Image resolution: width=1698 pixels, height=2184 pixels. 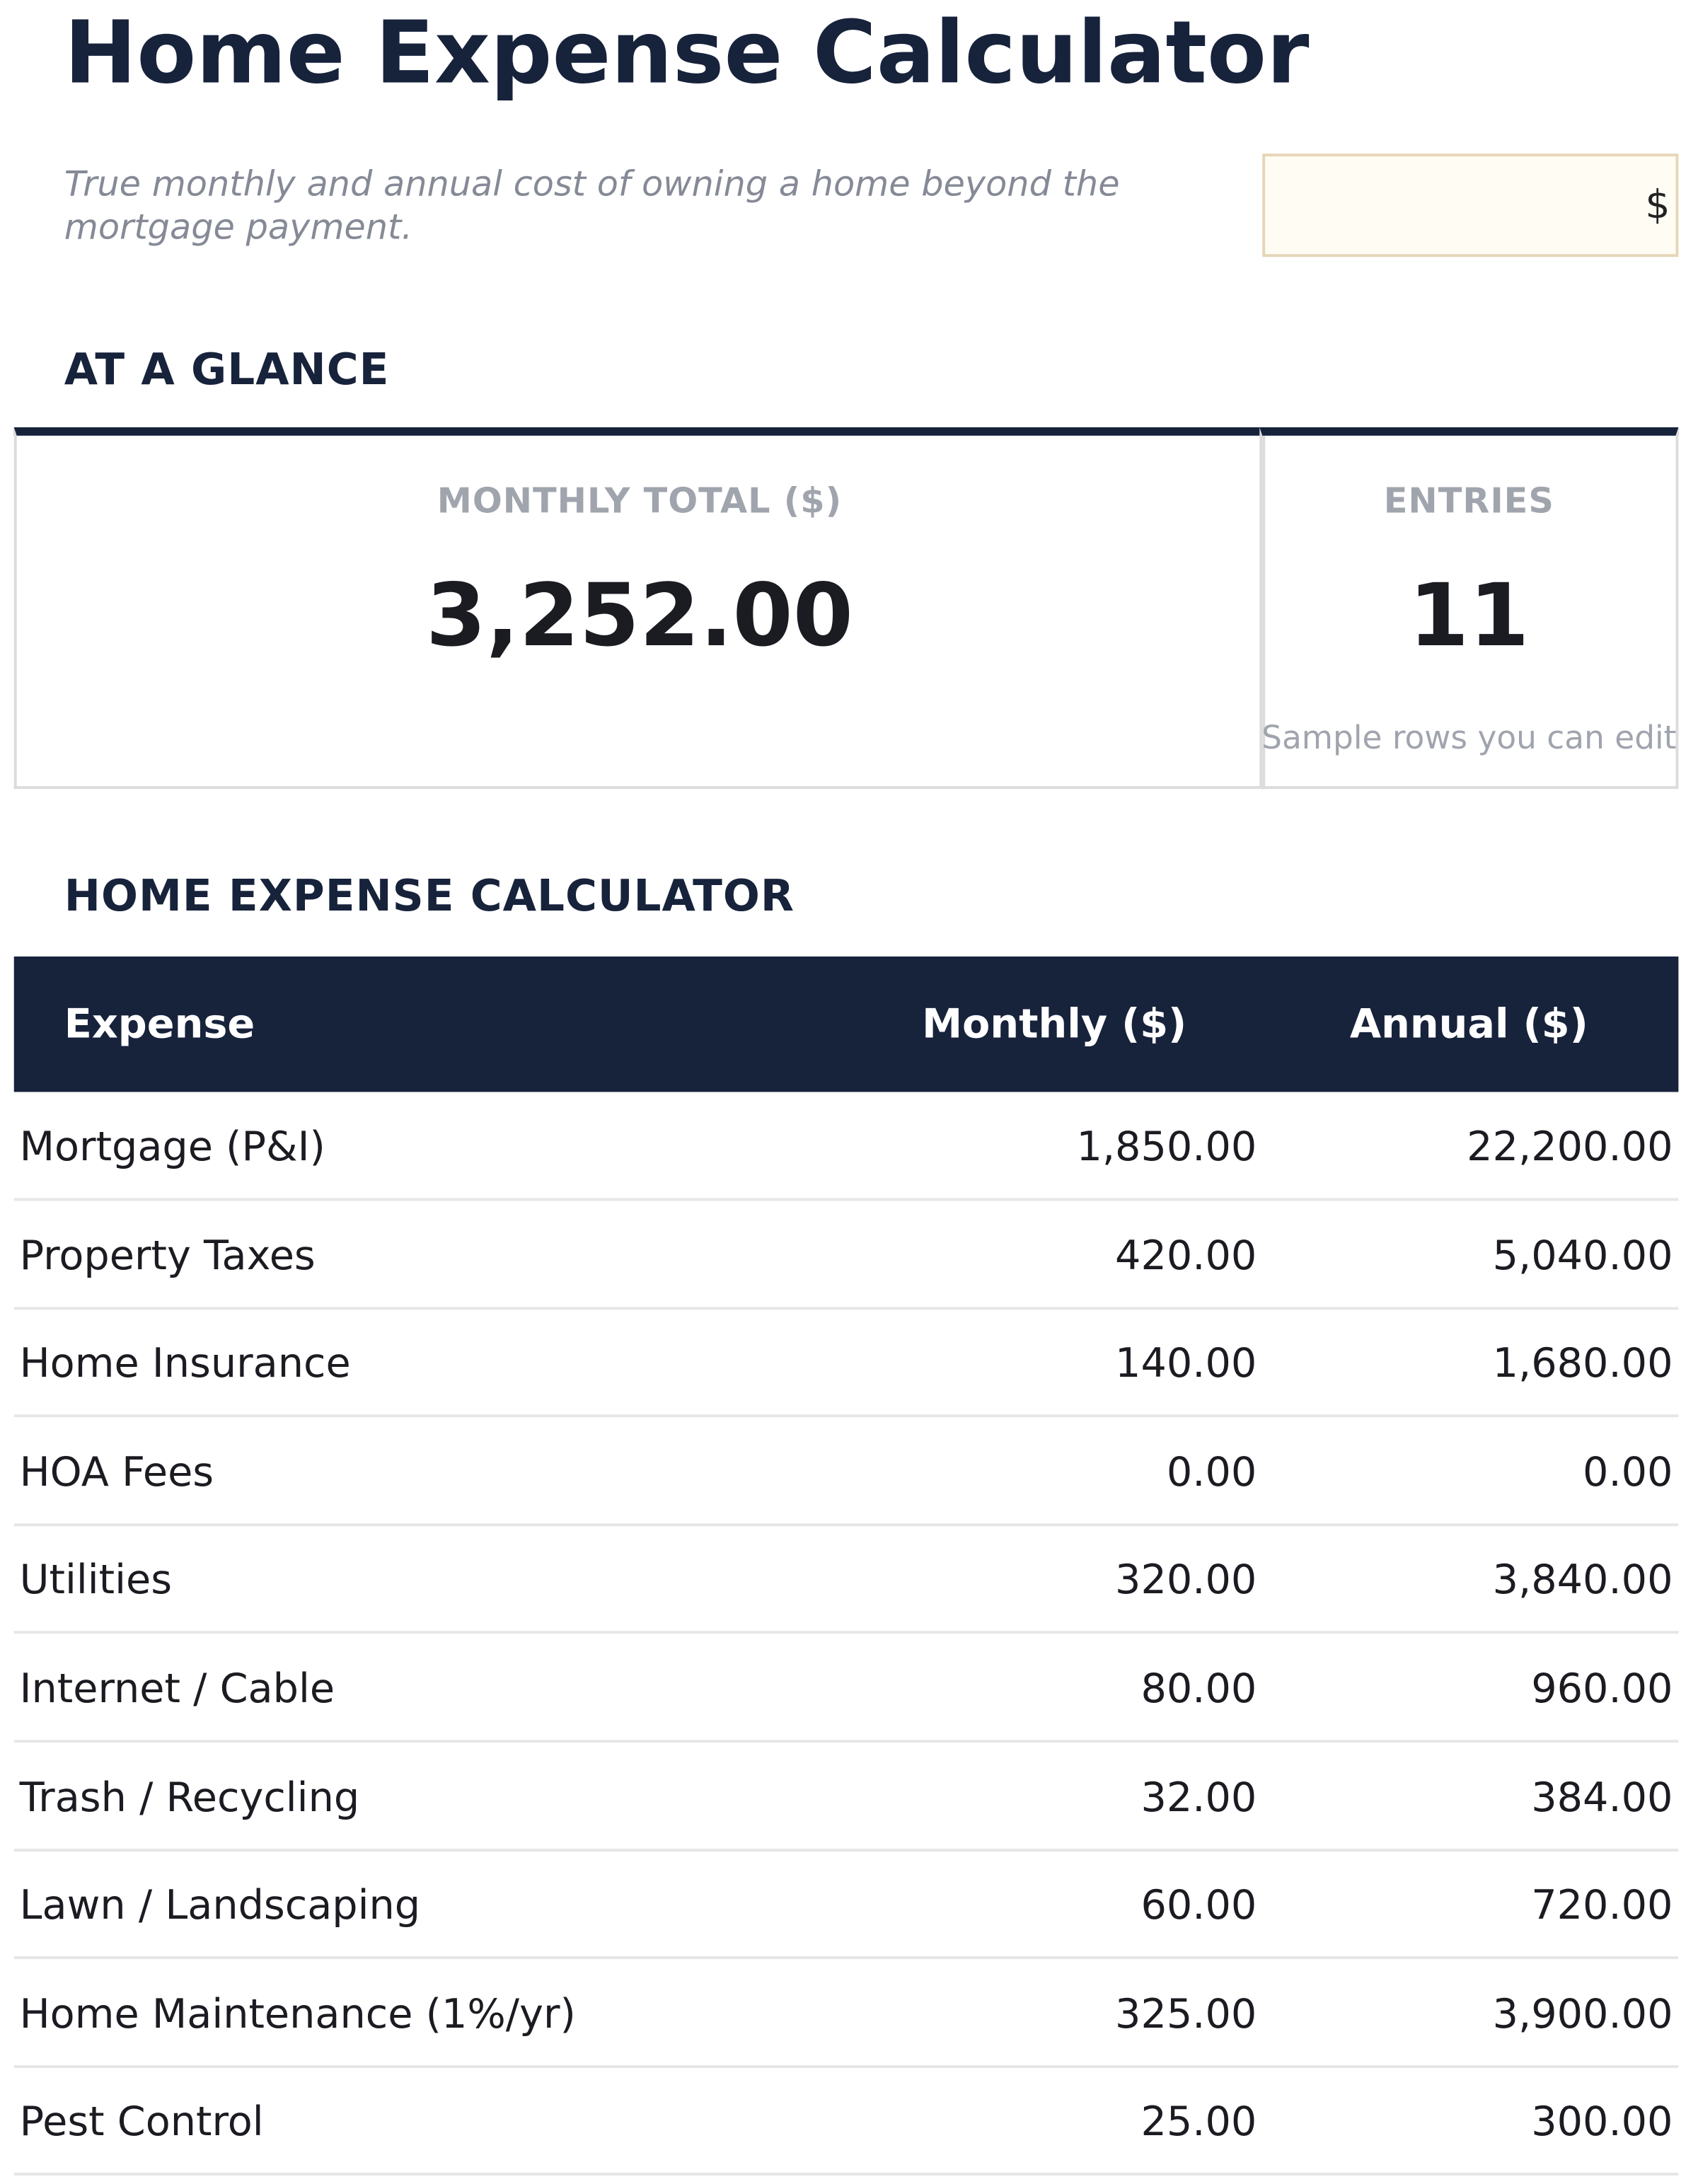 I want to click on table-row: Home Insurance 140.00 1,680.00, so click(x=846, y=1364).